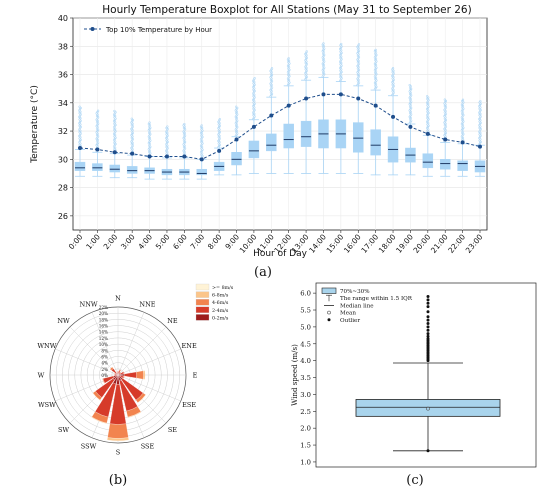 This screenshot has height=497, width=550. What do you see at coordinates (180, 241) in the screenshot?
I see `x-tick-label: 6:00` at bounding box center [180, 241].